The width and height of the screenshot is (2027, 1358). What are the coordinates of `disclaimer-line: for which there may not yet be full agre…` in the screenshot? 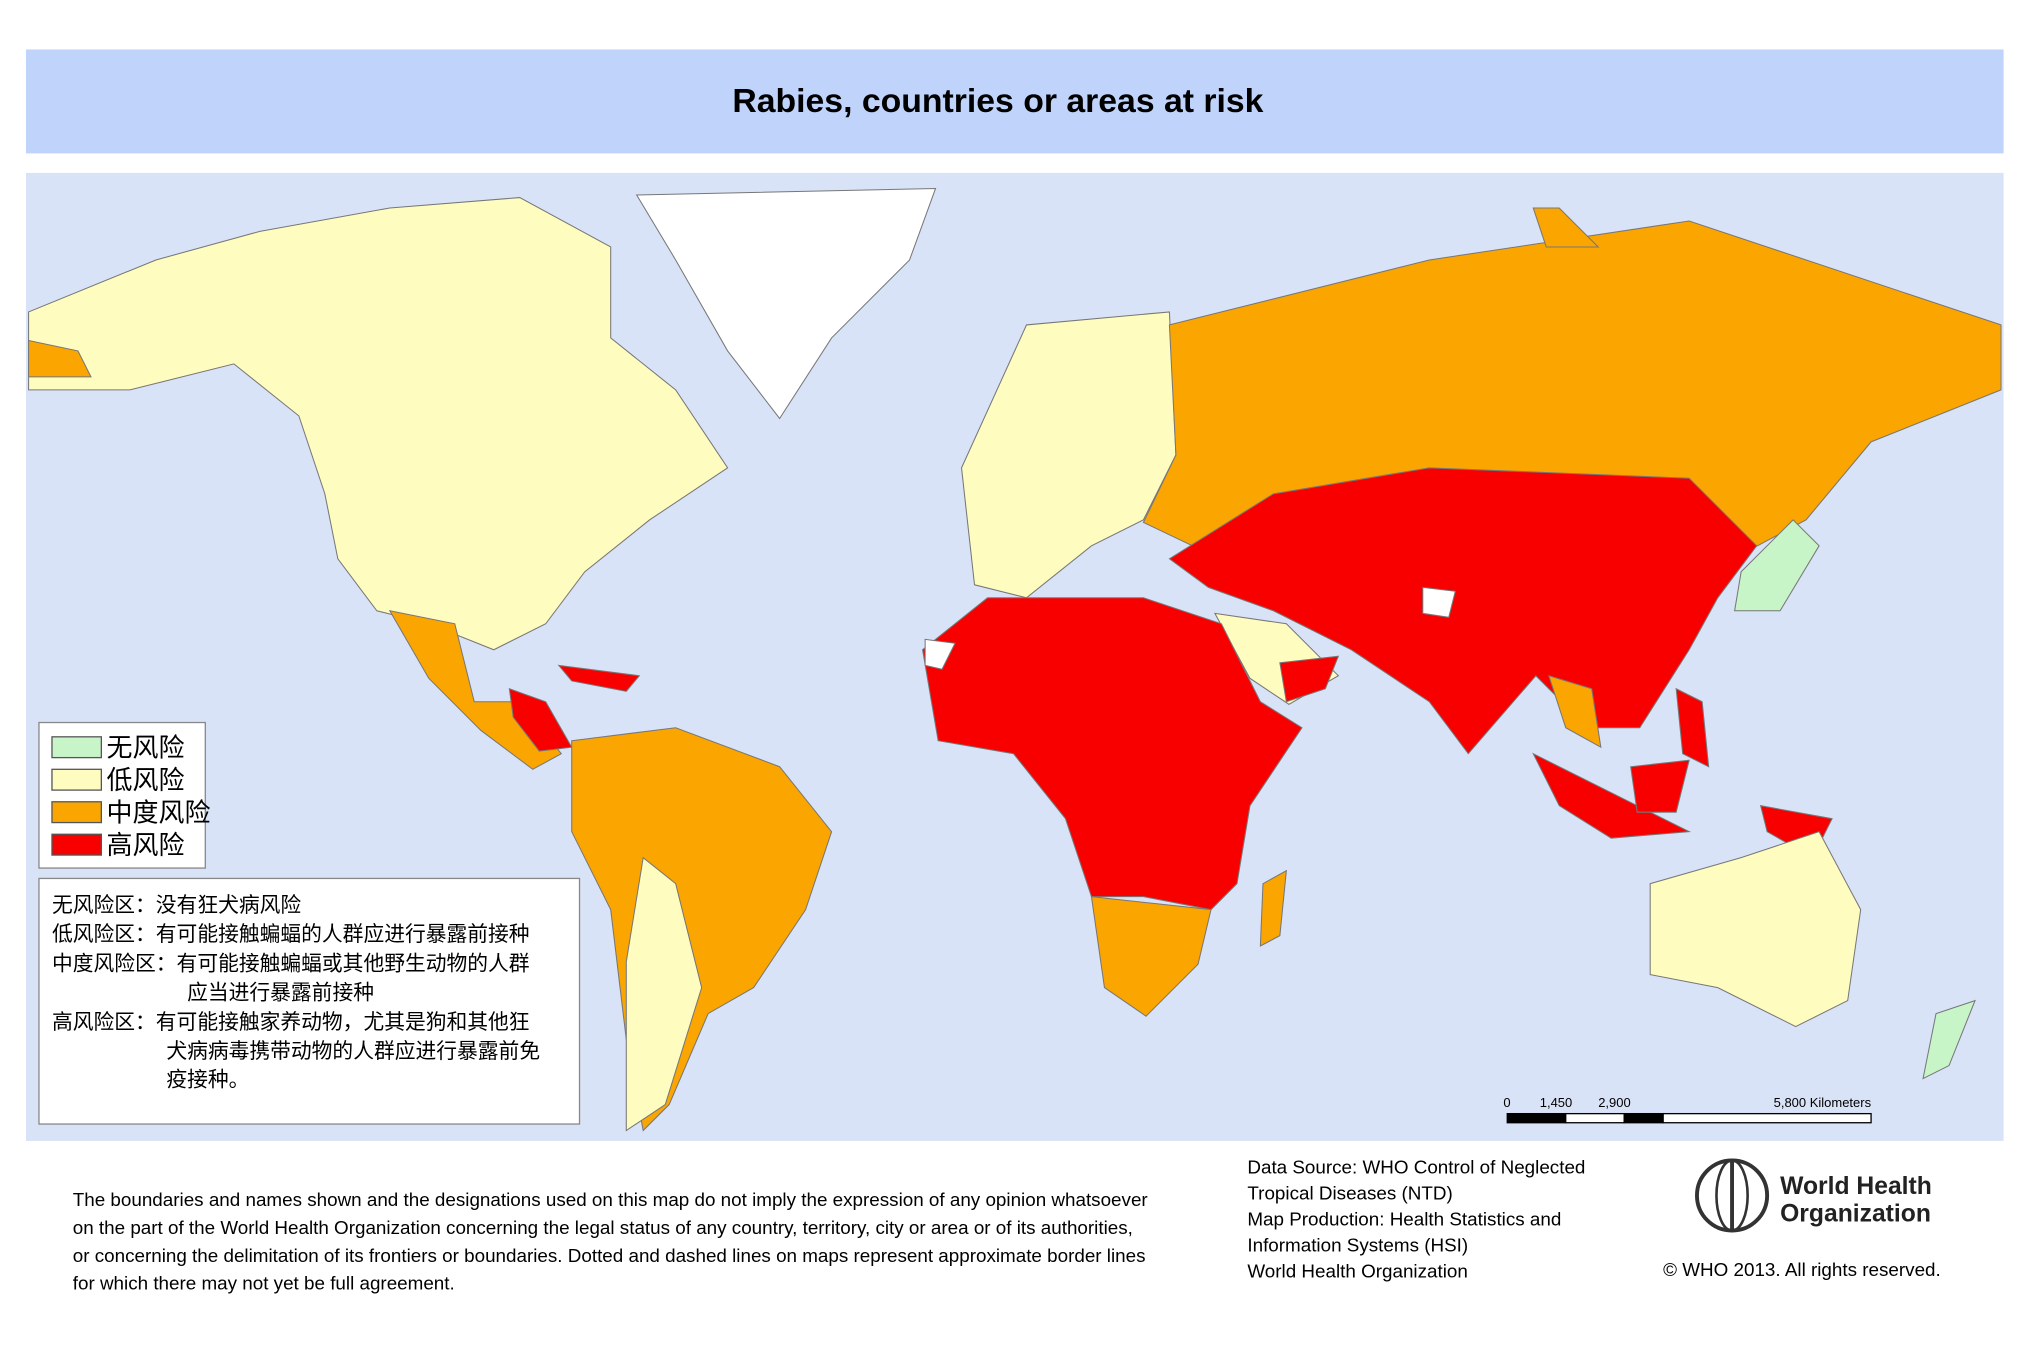 It's located at (264, 1283).